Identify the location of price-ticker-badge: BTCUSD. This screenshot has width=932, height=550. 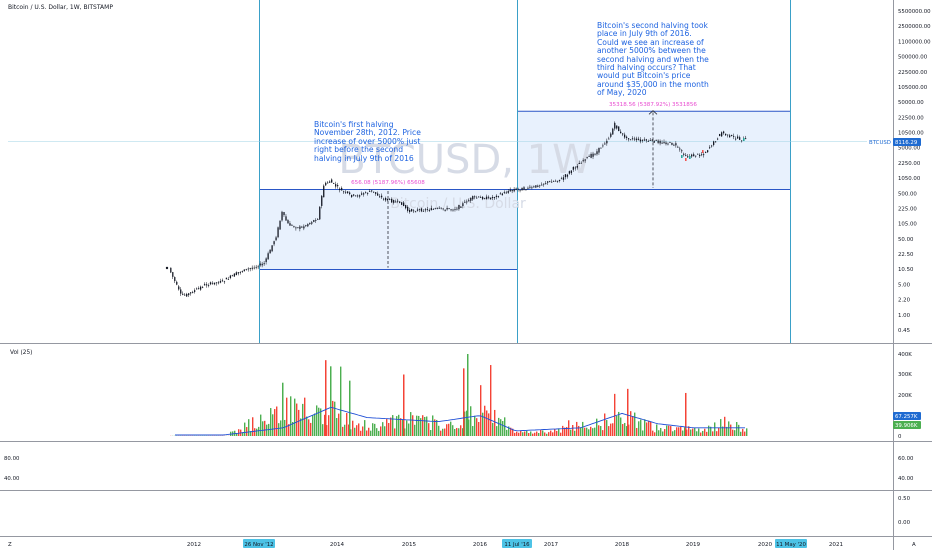
(880, 142).